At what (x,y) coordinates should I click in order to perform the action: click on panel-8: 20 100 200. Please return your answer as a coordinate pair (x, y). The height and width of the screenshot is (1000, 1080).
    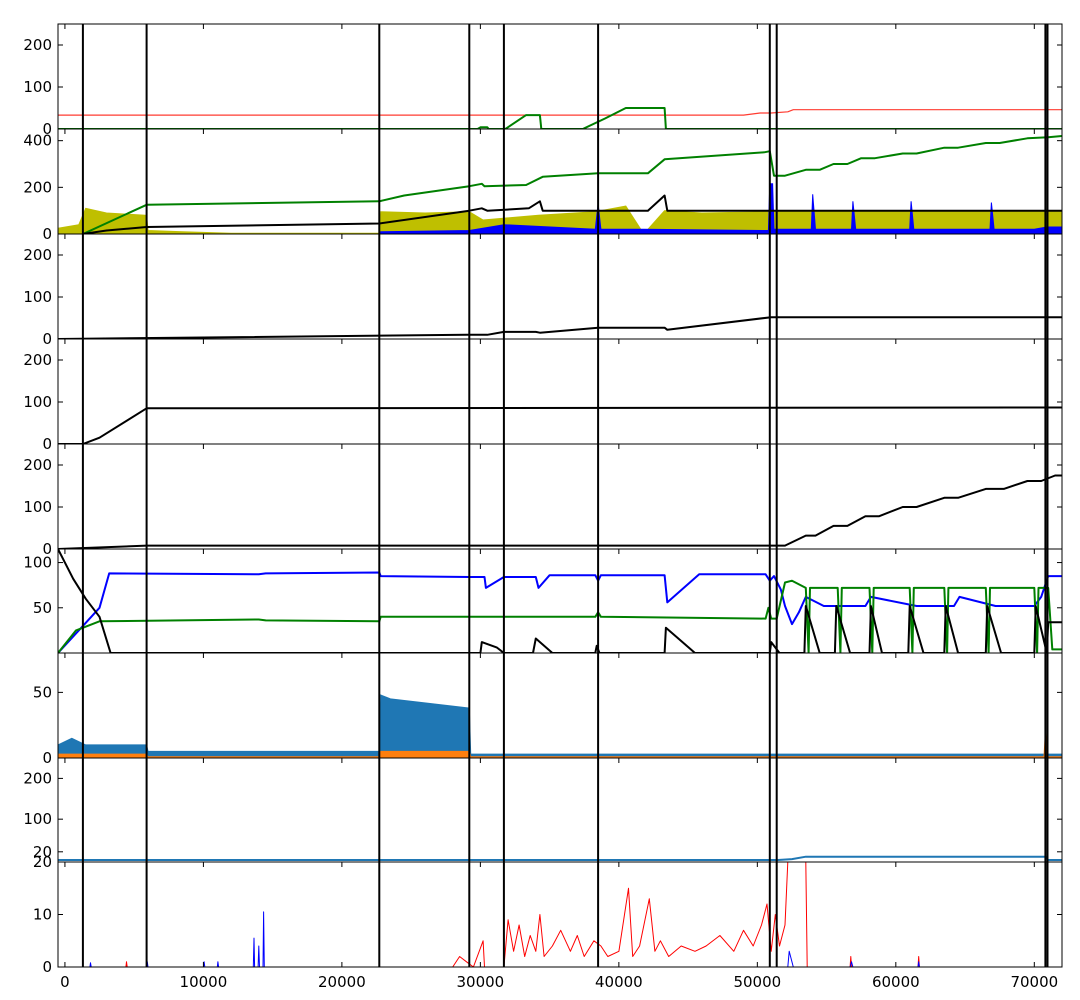
    Looking at the image, I should click on (542, 815).